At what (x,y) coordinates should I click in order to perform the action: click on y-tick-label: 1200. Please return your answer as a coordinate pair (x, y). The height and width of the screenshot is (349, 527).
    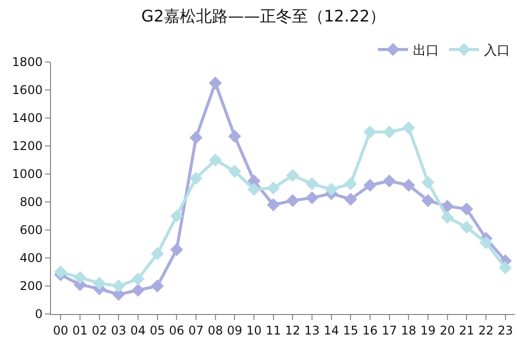
    Looking at the image, I should click on (27, 146).